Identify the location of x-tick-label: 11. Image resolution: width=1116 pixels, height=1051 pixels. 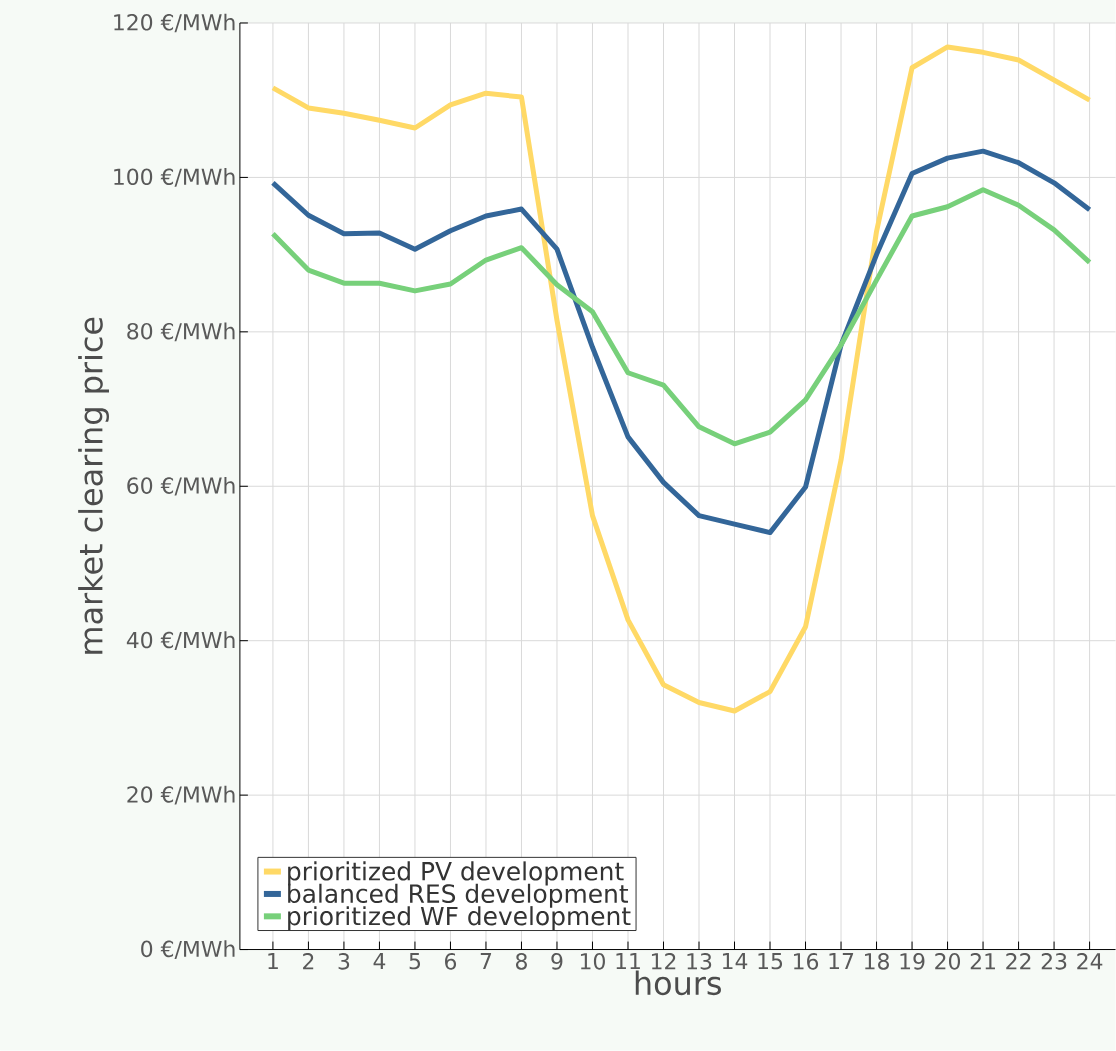
(628, 961).